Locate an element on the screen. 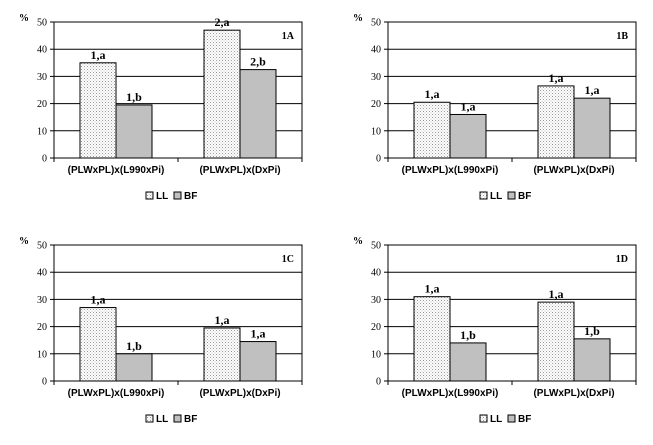  panel-1b-y-tick-label: 0 is located at coordinates (378, 159).